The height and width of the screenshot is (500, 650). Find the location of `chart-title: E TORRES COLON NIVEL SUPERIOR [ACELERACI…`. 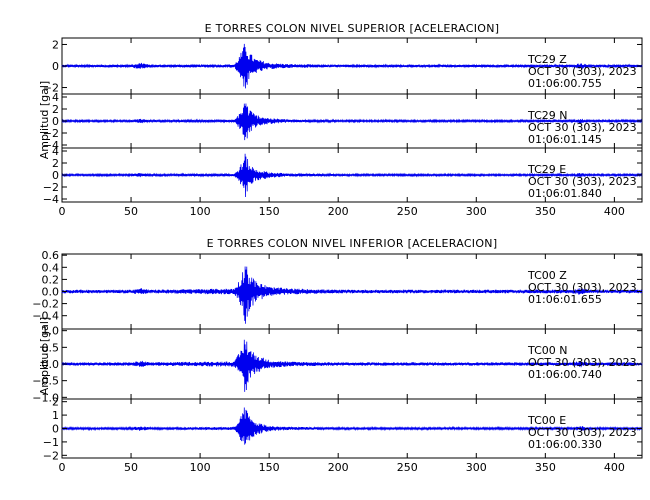

chart-title: E TORRES COLON NIVEL SUPERIOR [ACELERACI… is located at coordinates (352, 28).